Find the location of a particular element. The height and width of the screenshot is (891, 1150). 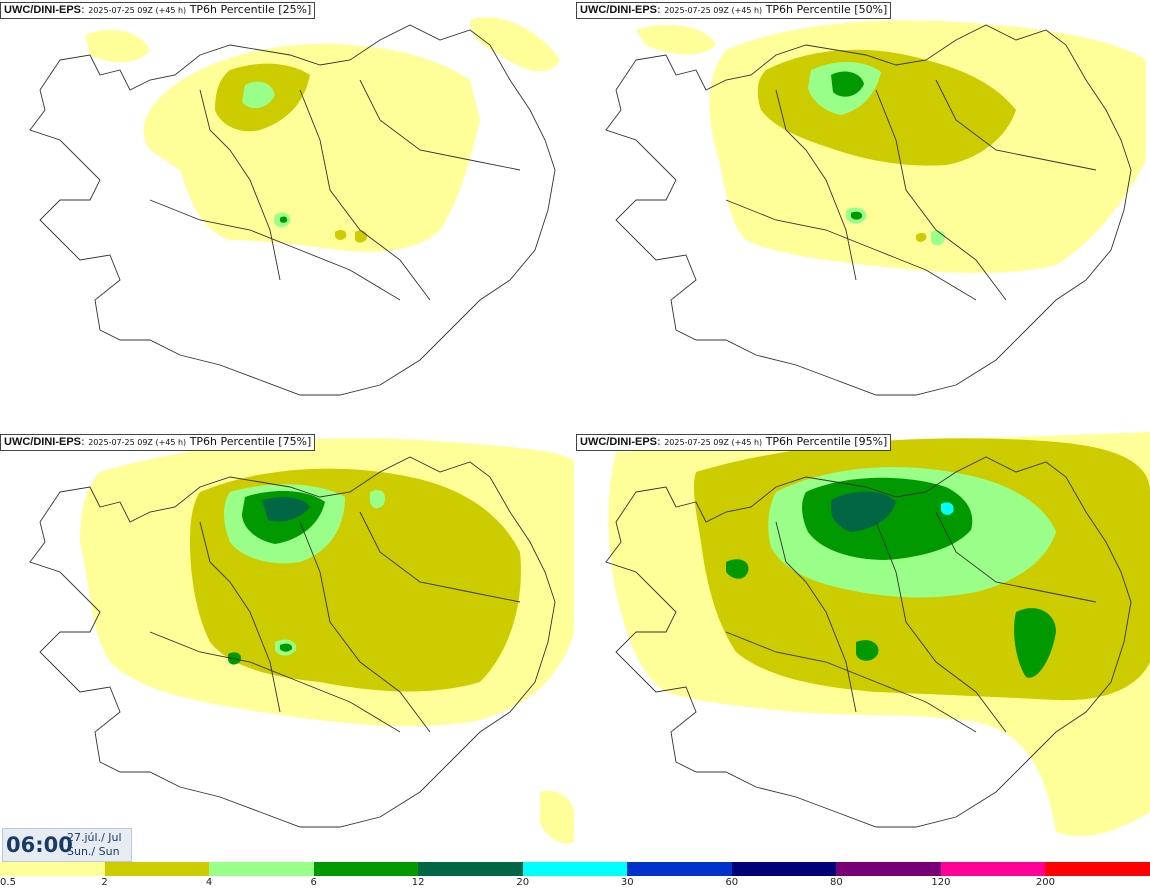

legend-colorbar is located at coordinates (575, 869).